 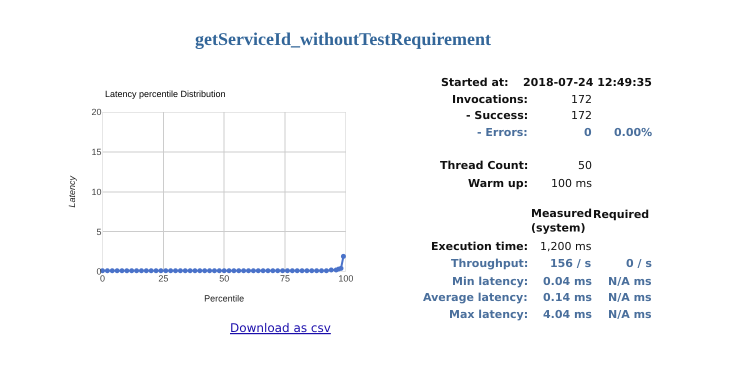 What do you see at coordinates (479, 246) in the screenshot?
I see `text: Execution time:` at bounding box center [479, 246].